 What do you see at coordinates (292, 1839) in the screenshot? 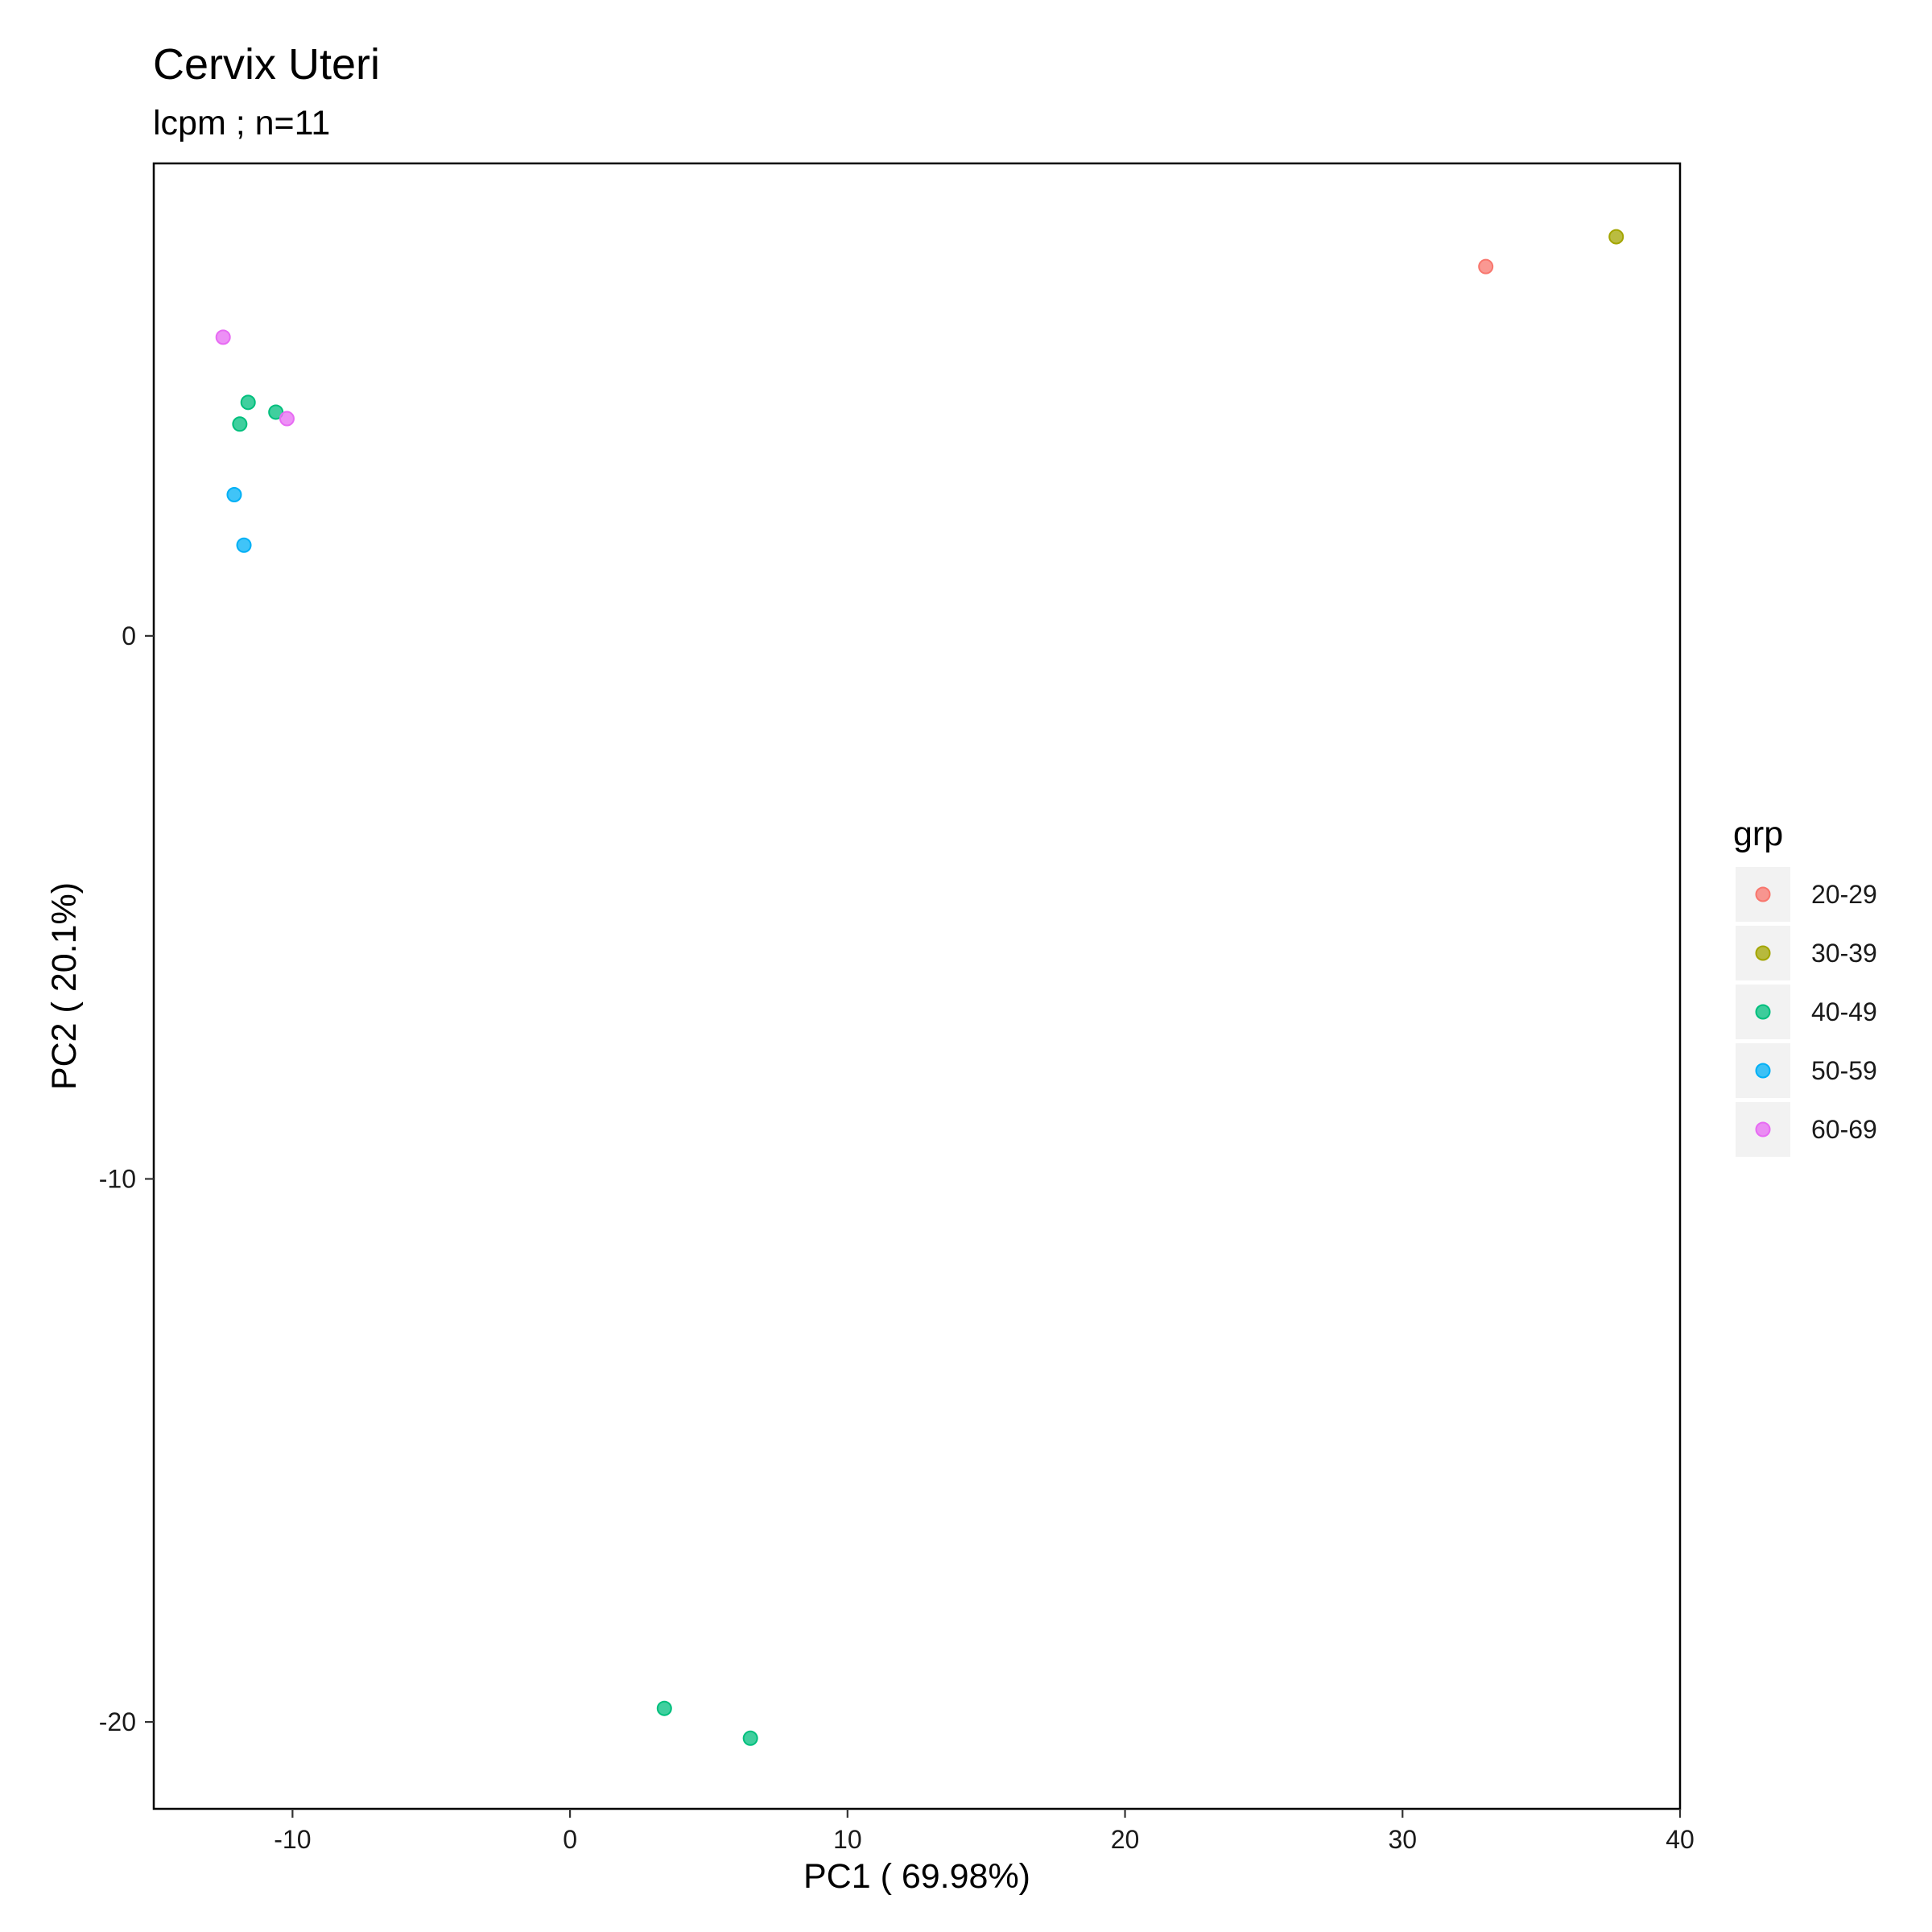
I see `x-tick-label: -10` at bounding box center [292, 1839].